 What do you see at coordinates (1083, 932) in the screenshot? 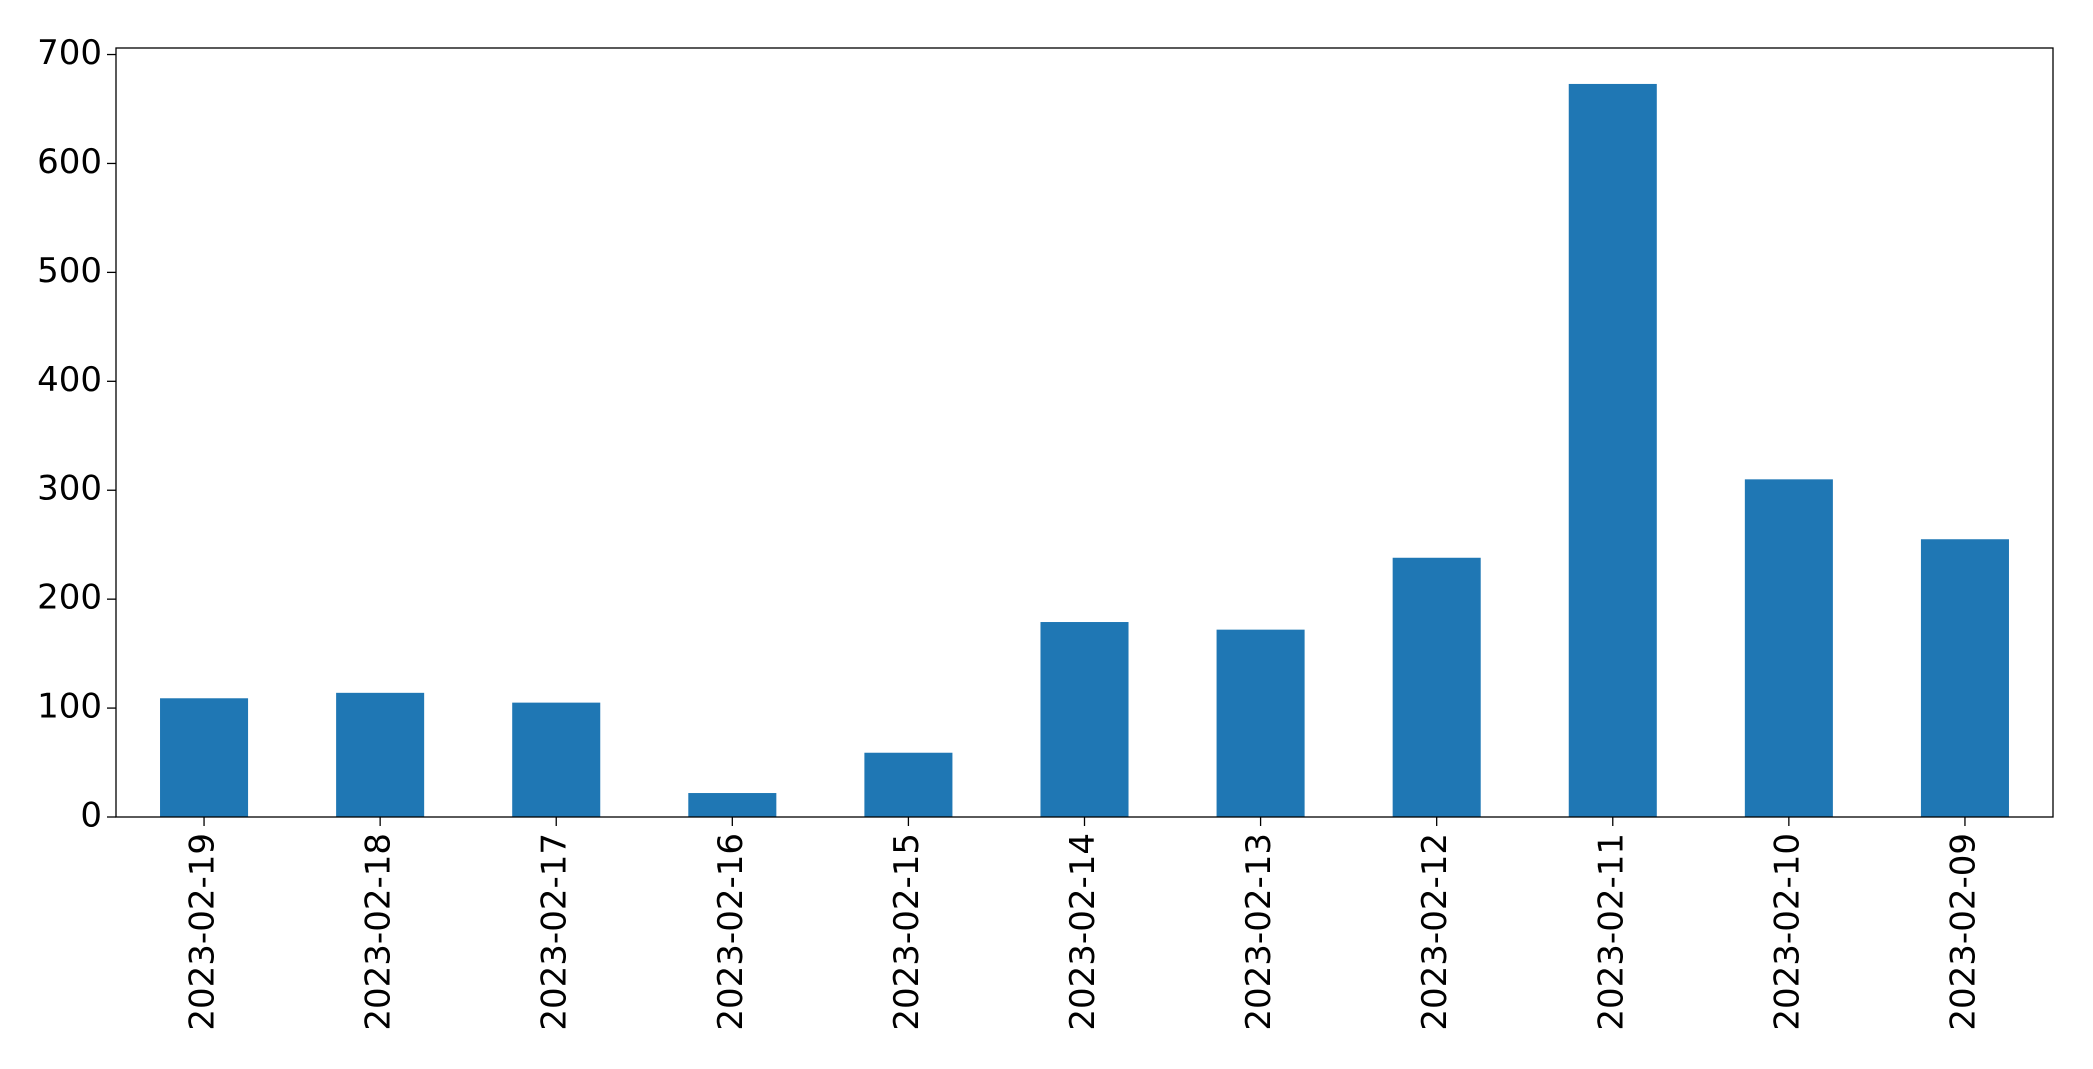
I see `x-tick-label: 2023-02-14` at bounding box center [1083, 932].